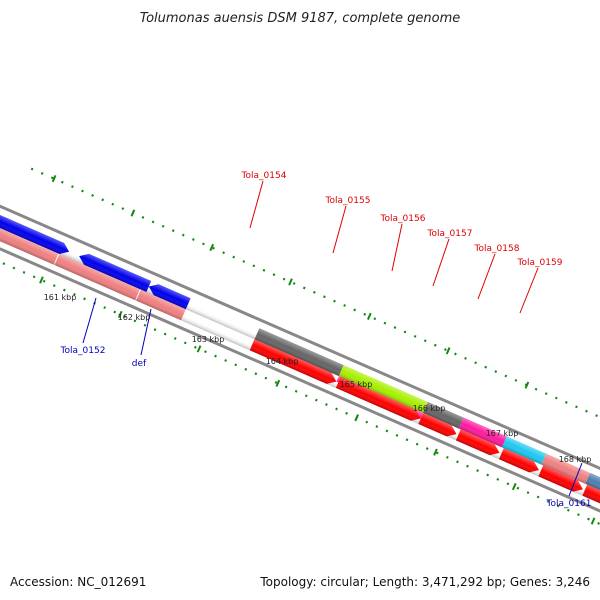 The image size is (600, 600). I want to click on kbp-label: 161 kbp, so click(60, 297).